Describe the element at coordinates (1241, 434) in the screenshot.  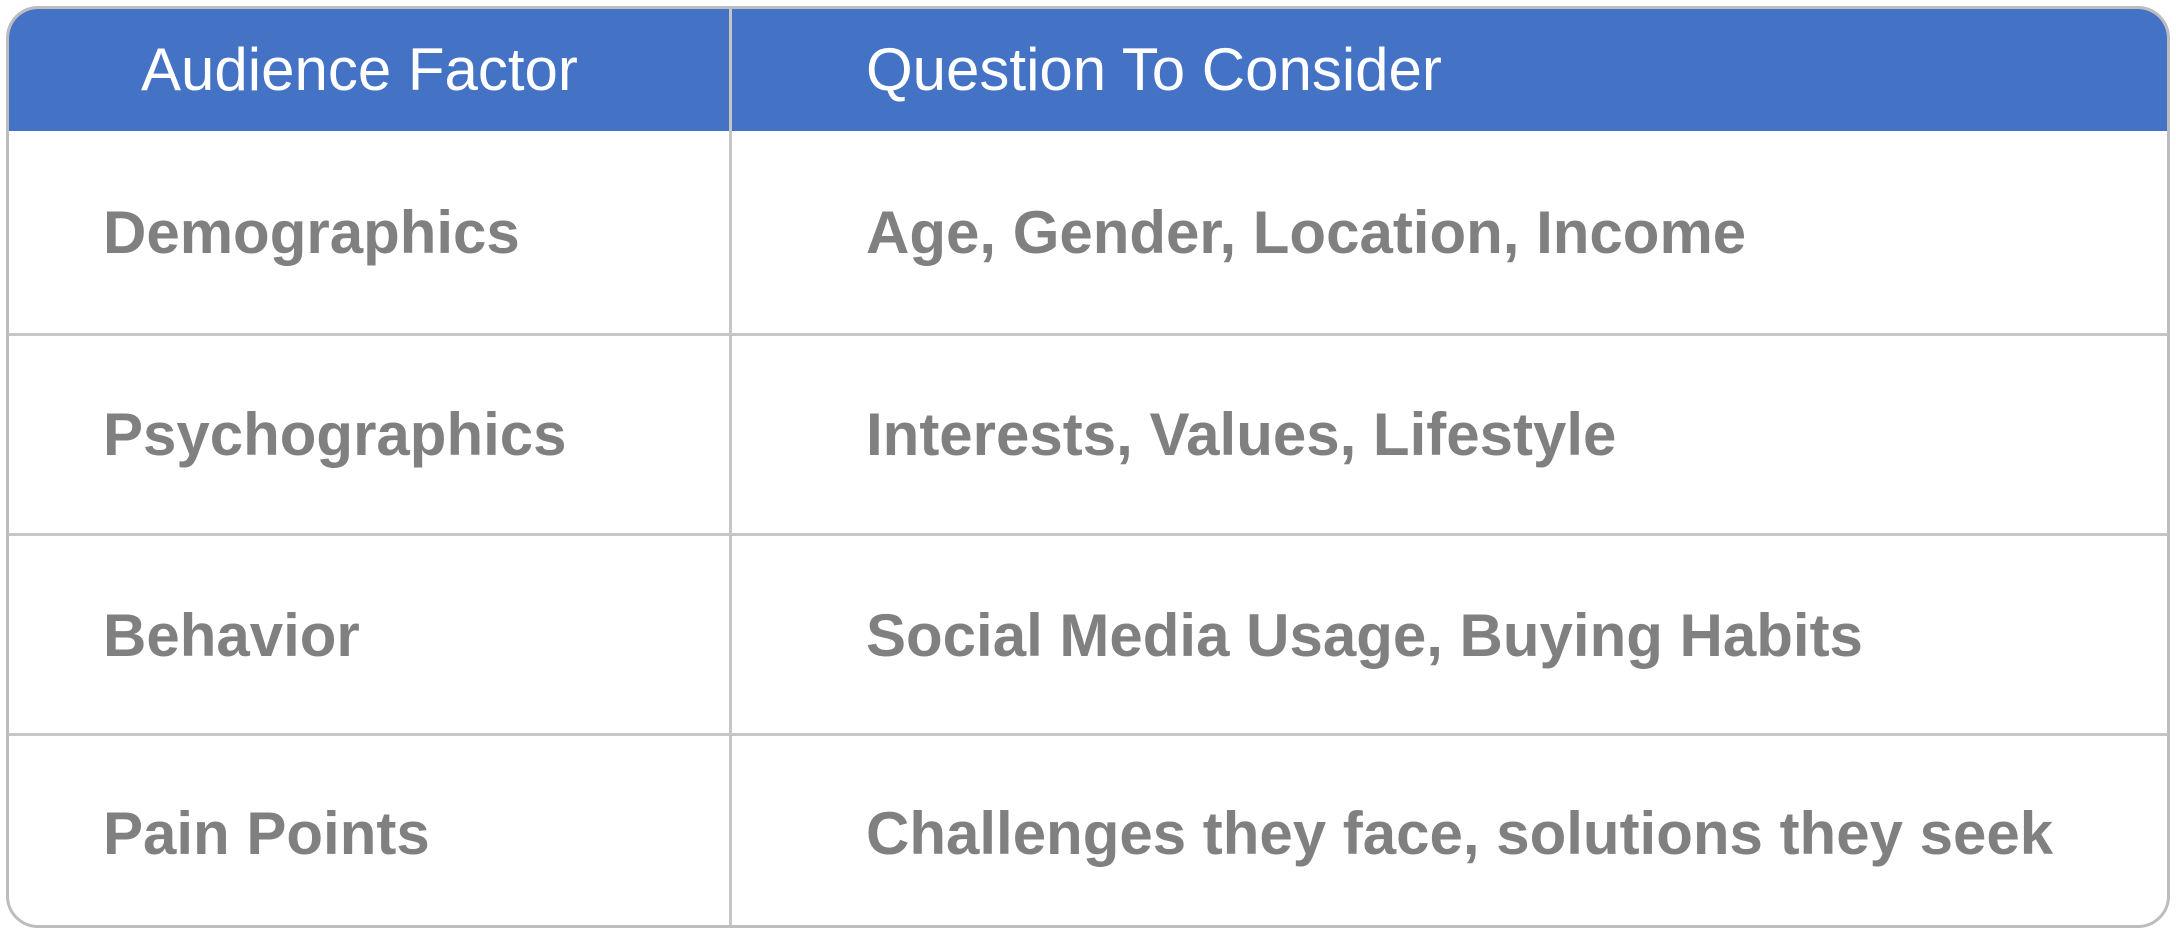
I see `question-cell: Interests, Values, Lifestyle` at that location.